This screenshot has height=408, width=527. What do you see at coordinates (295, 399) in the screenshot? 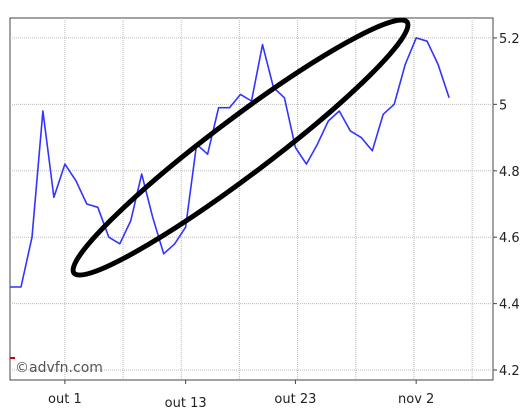
I see `x-tick-label: out 23` at bounding box center [295, 399].